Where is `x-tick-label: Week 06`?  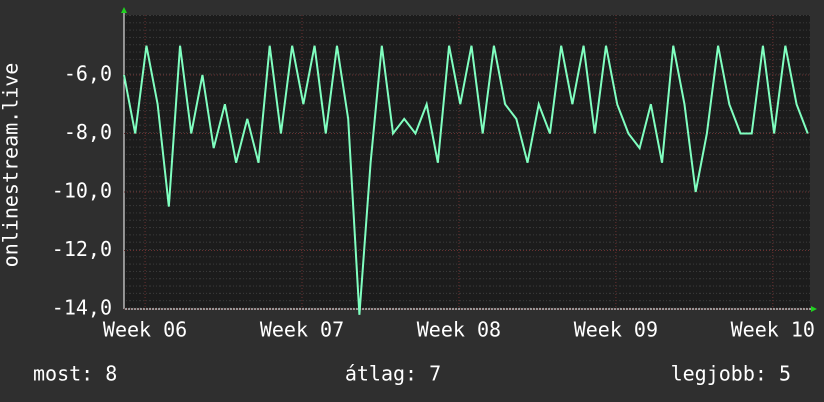
x-tick-label: Week 06 is located at coordinates (145, 330).